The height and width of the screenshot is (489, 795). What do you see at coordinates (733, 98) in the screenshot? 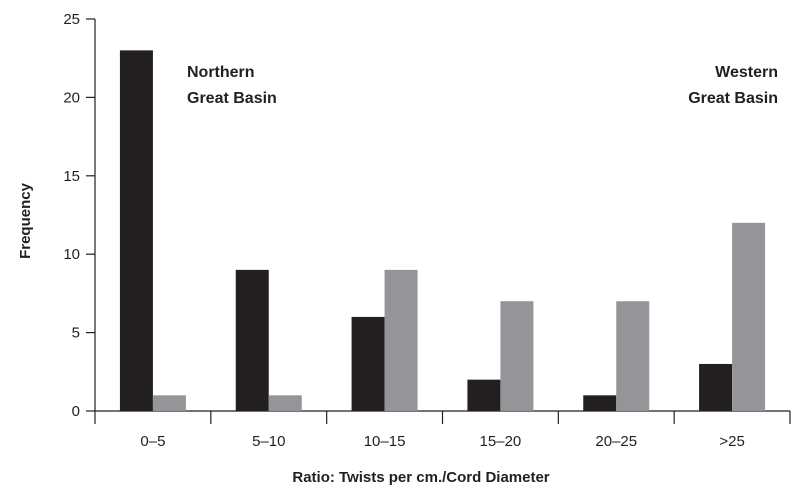
I see `annotation-western-line2: Great Basin` at bounding box center [733, 98].